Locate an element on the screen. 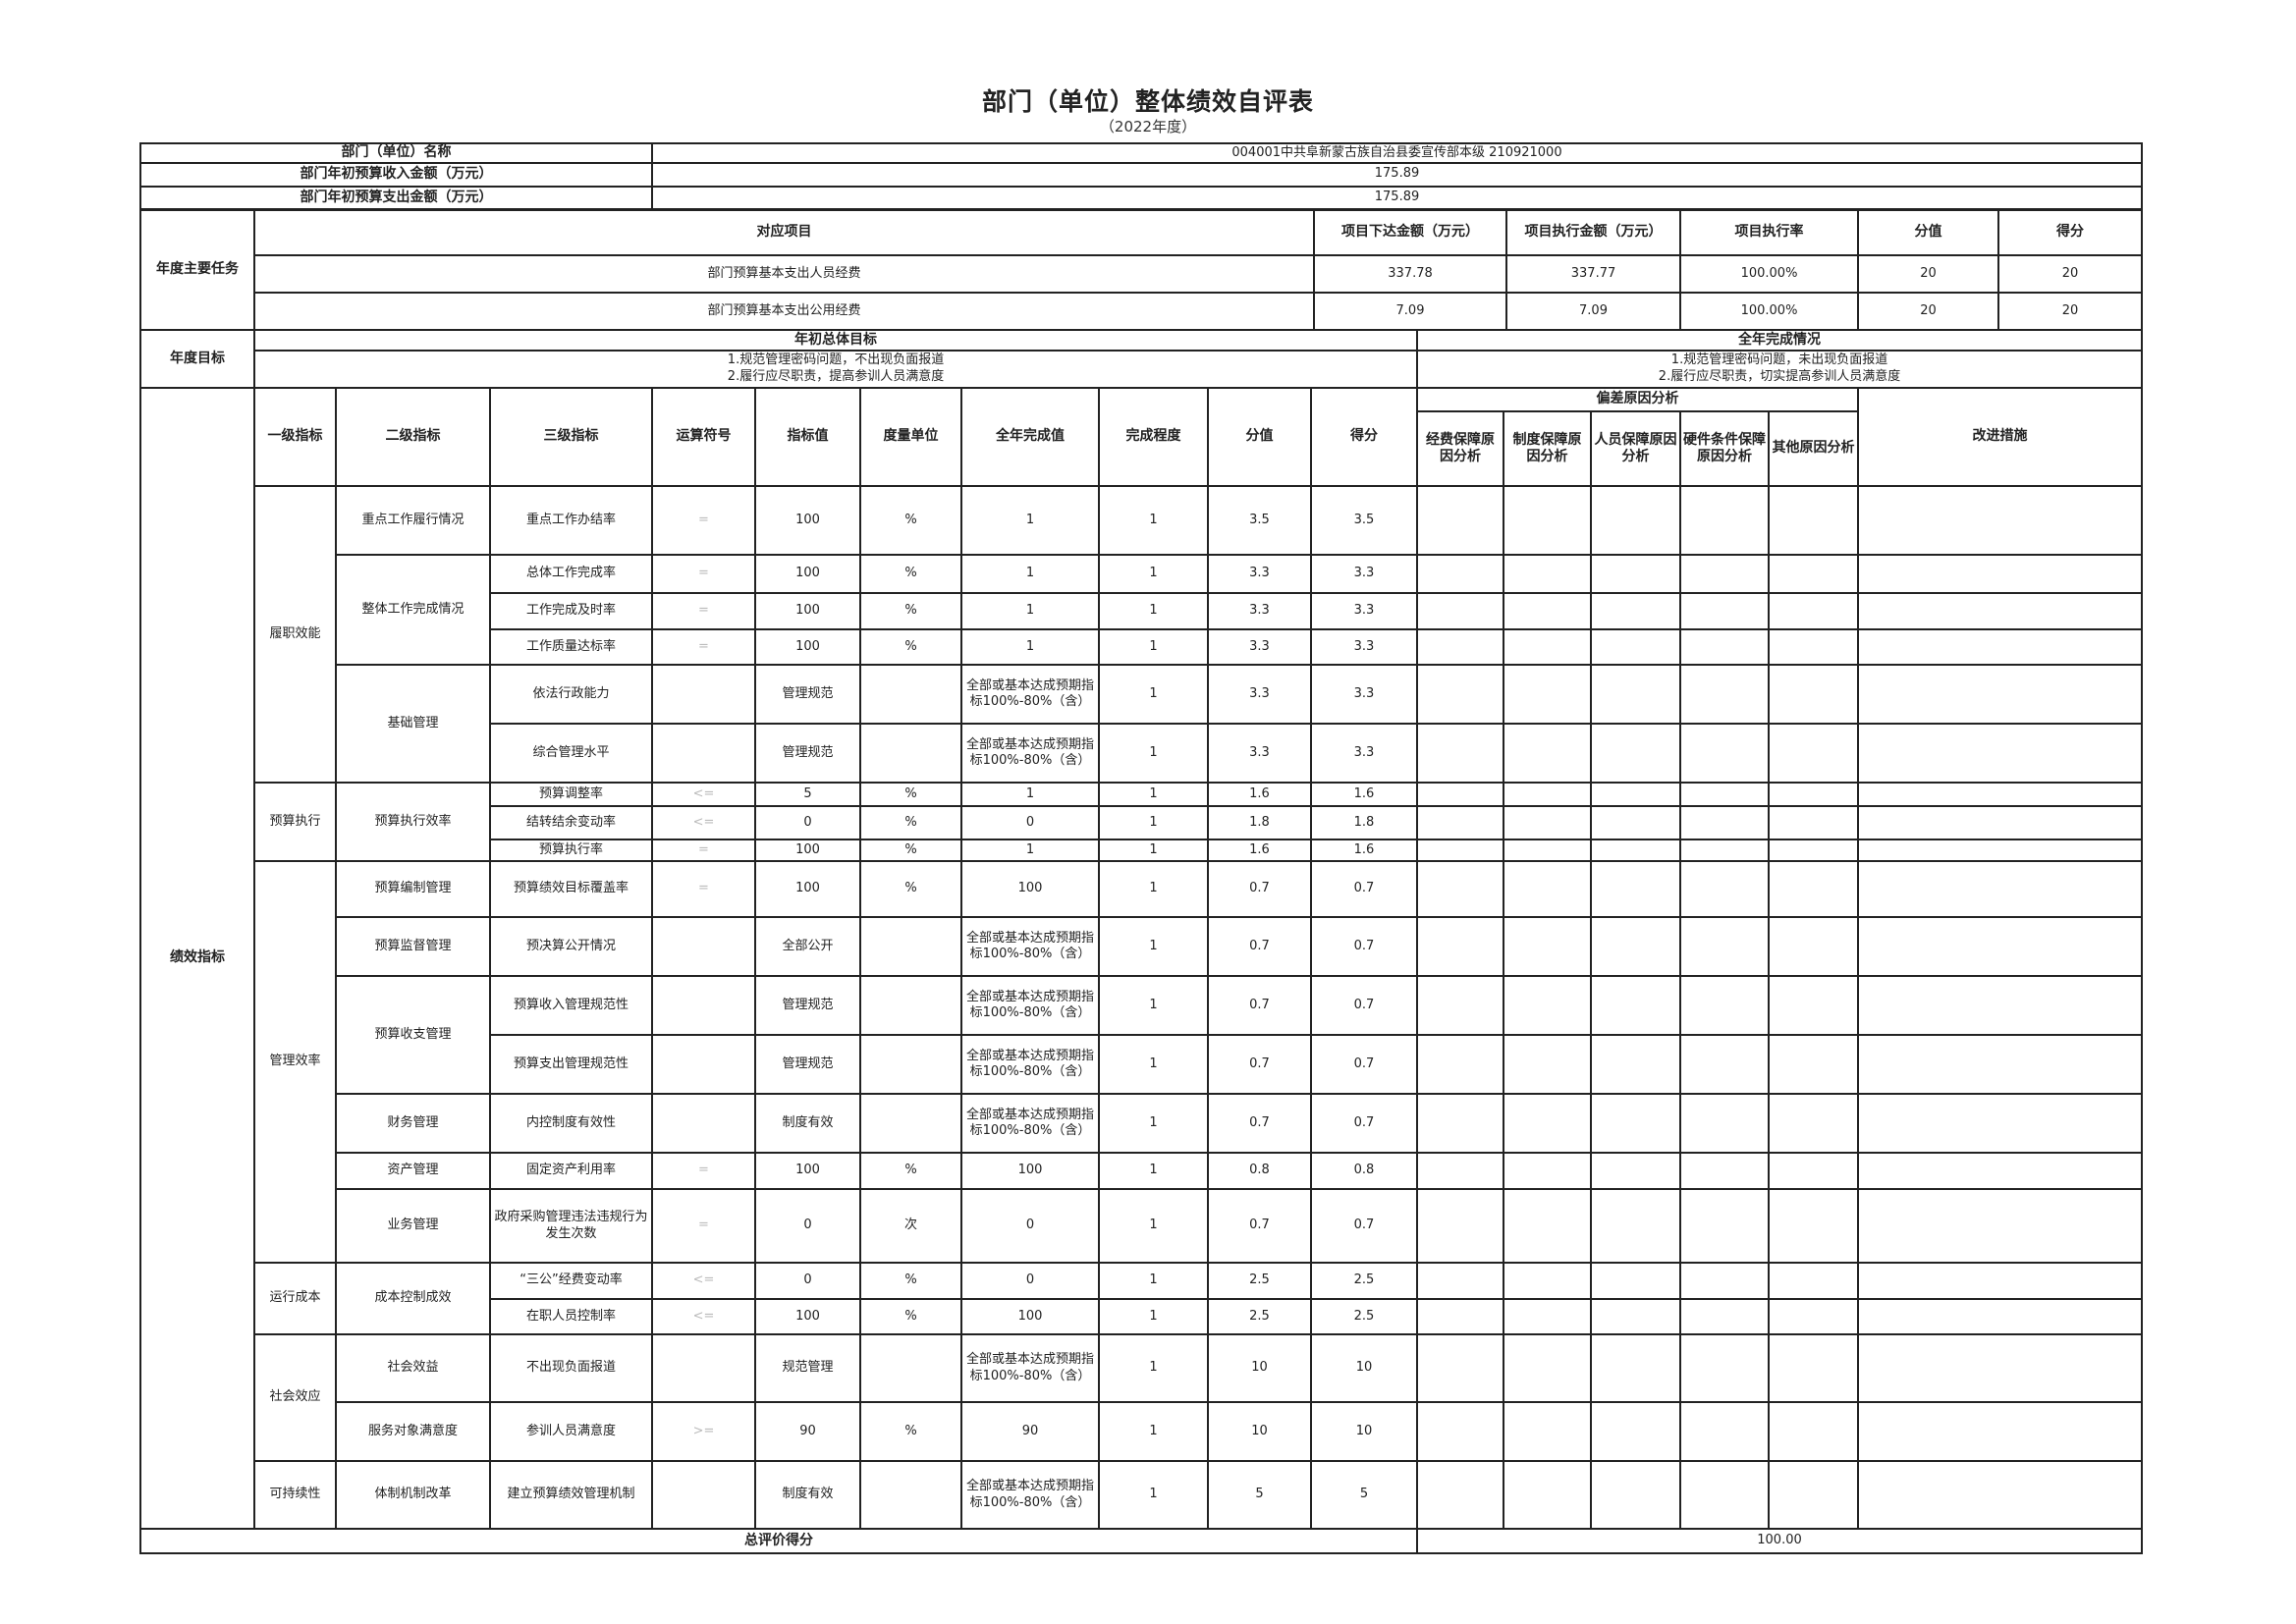 The image size is (2296, 1624). score: 1.8 is located at coordinates (1259, 822).